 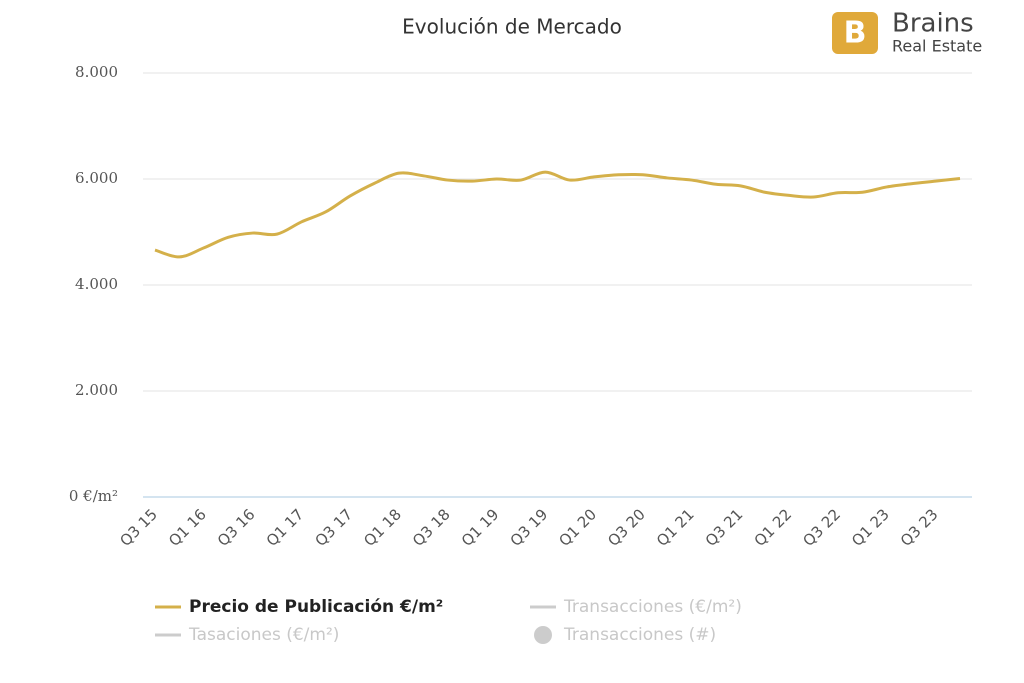 I want to click on legend-label: Transacciones (#), so click(x=639, y=635).